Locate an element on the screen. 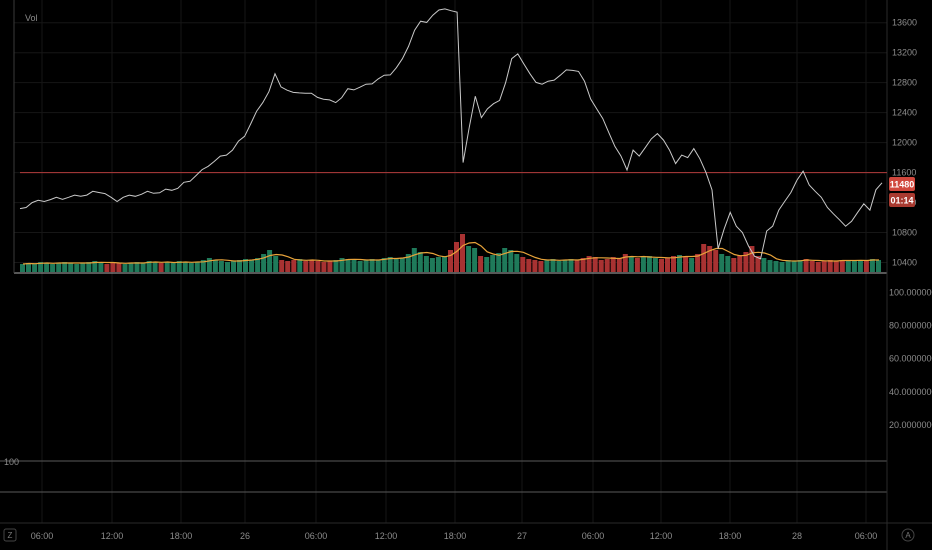 Image resolution: width=932 pixels, height=550 pixels. x-tick-label: 26 is located at coordinates (245, 536).